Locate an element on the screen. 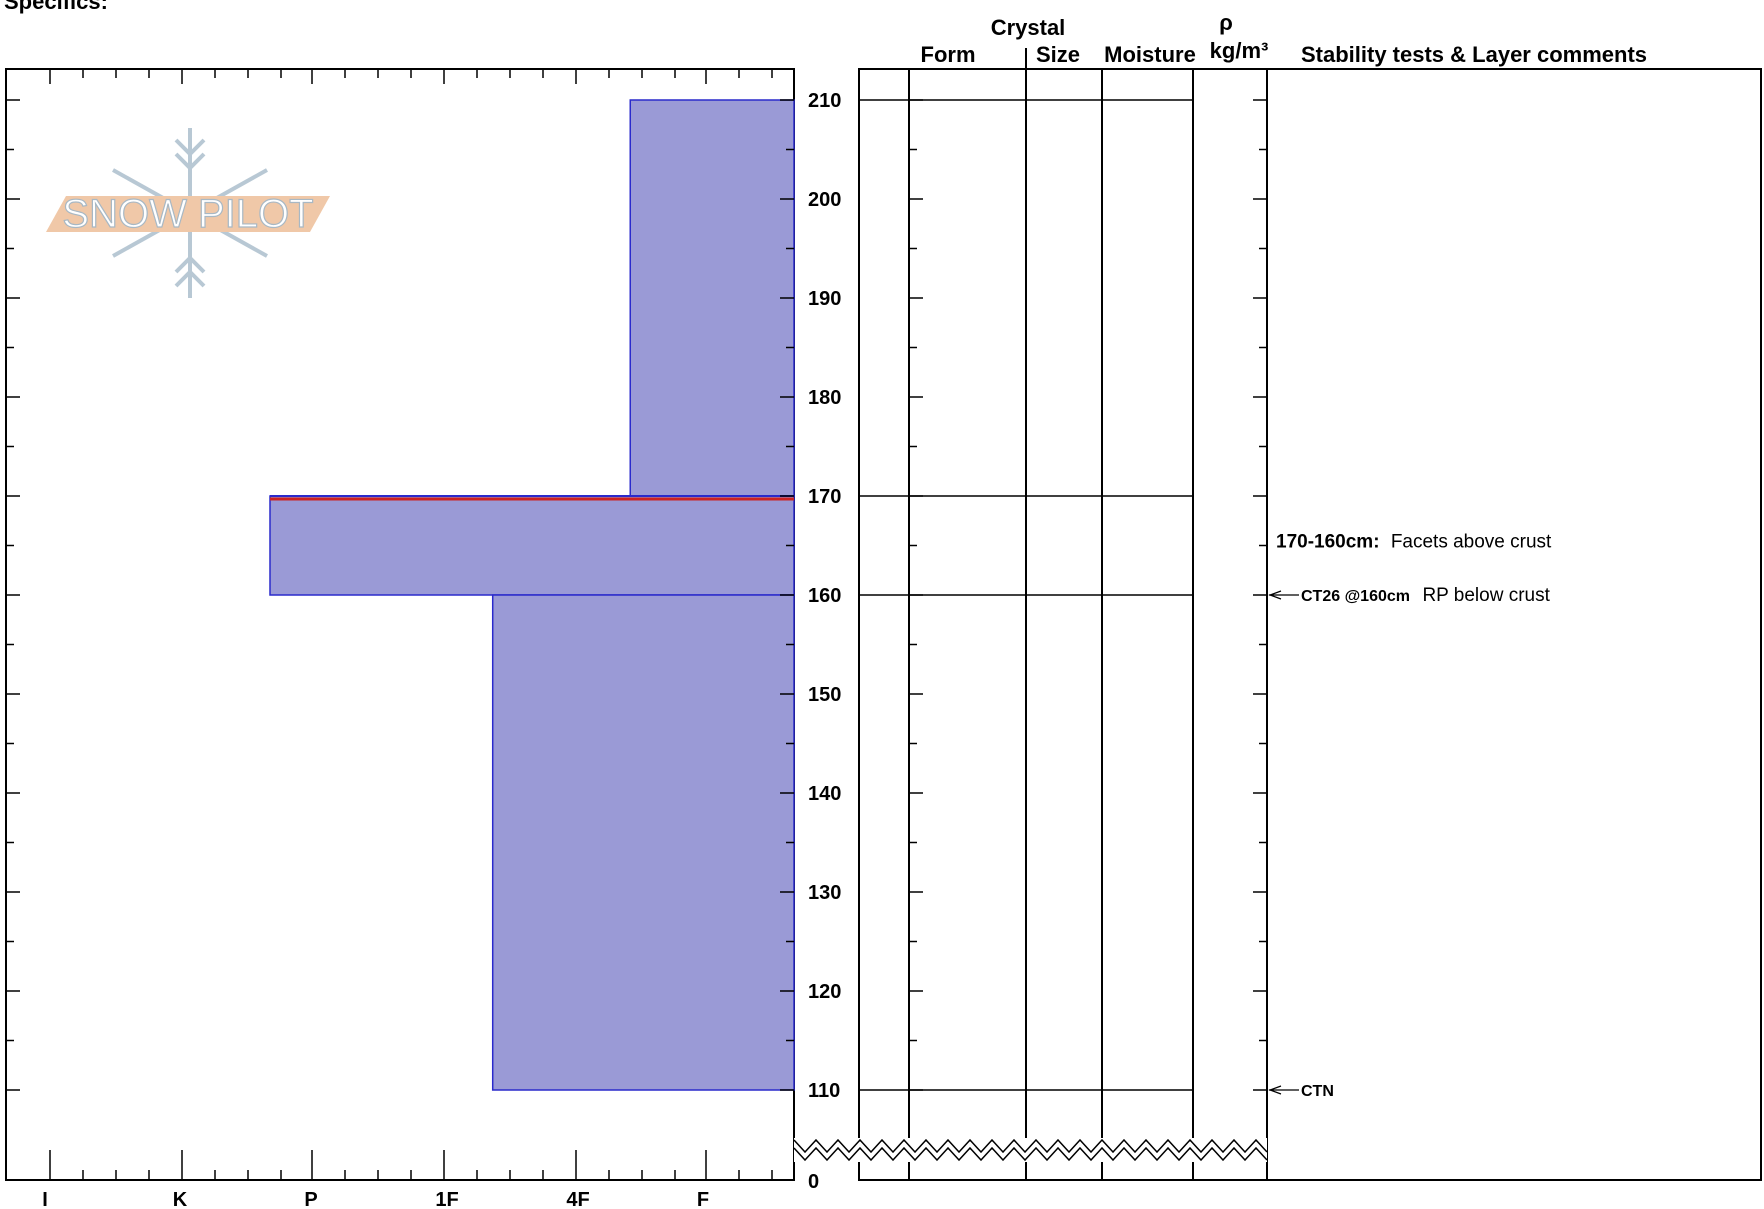 This screenshot has width=1764, height=1209. depth-label-0: 0 is located at coordinates (813, 1182).